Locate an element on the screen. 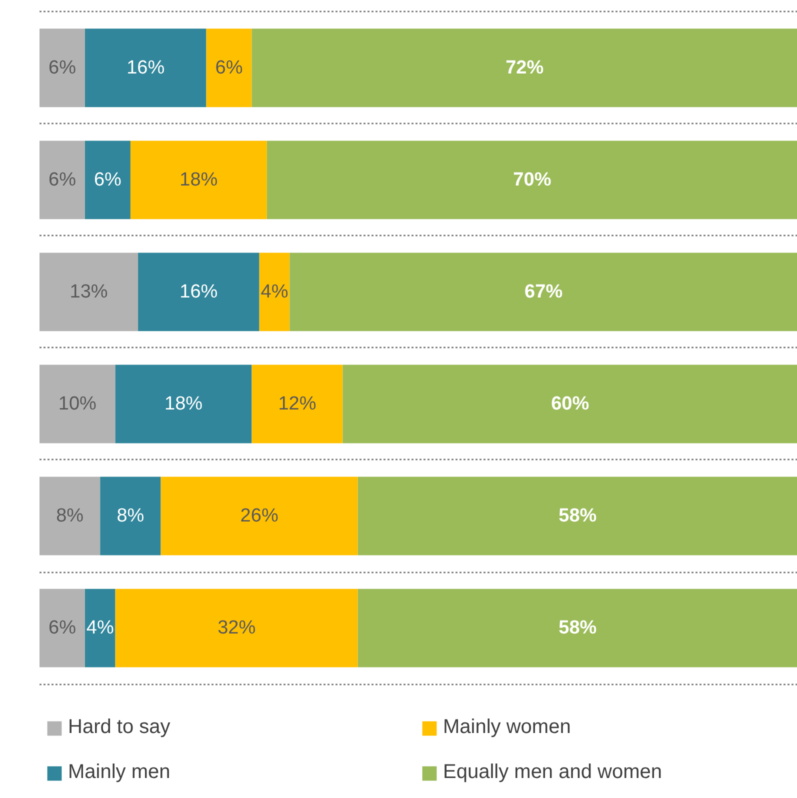  data-label: 26% is located at coordinates (259, 516).